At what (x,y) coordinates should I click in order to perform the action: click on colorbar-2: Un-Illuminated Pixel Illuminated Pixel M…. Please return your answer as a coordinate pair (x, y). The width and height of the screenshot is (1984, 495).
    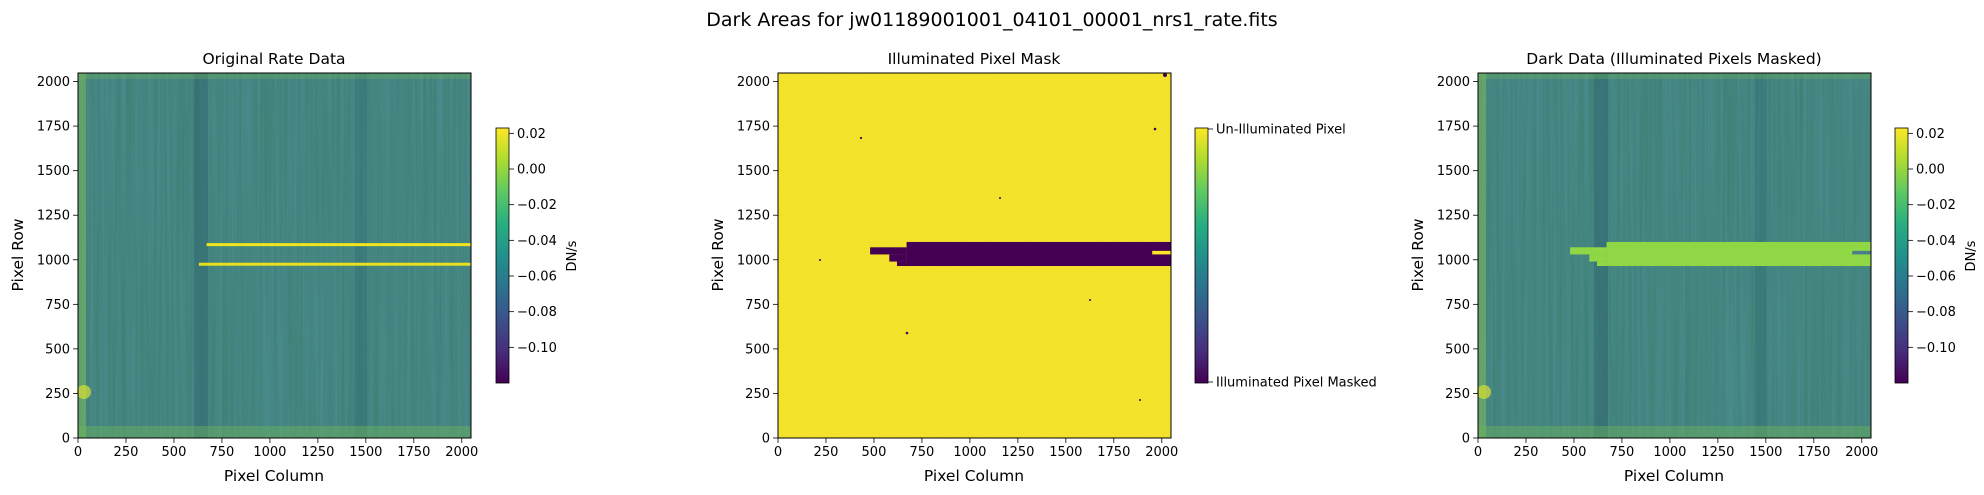
    Looking at the image, I should click on (1285, 257).